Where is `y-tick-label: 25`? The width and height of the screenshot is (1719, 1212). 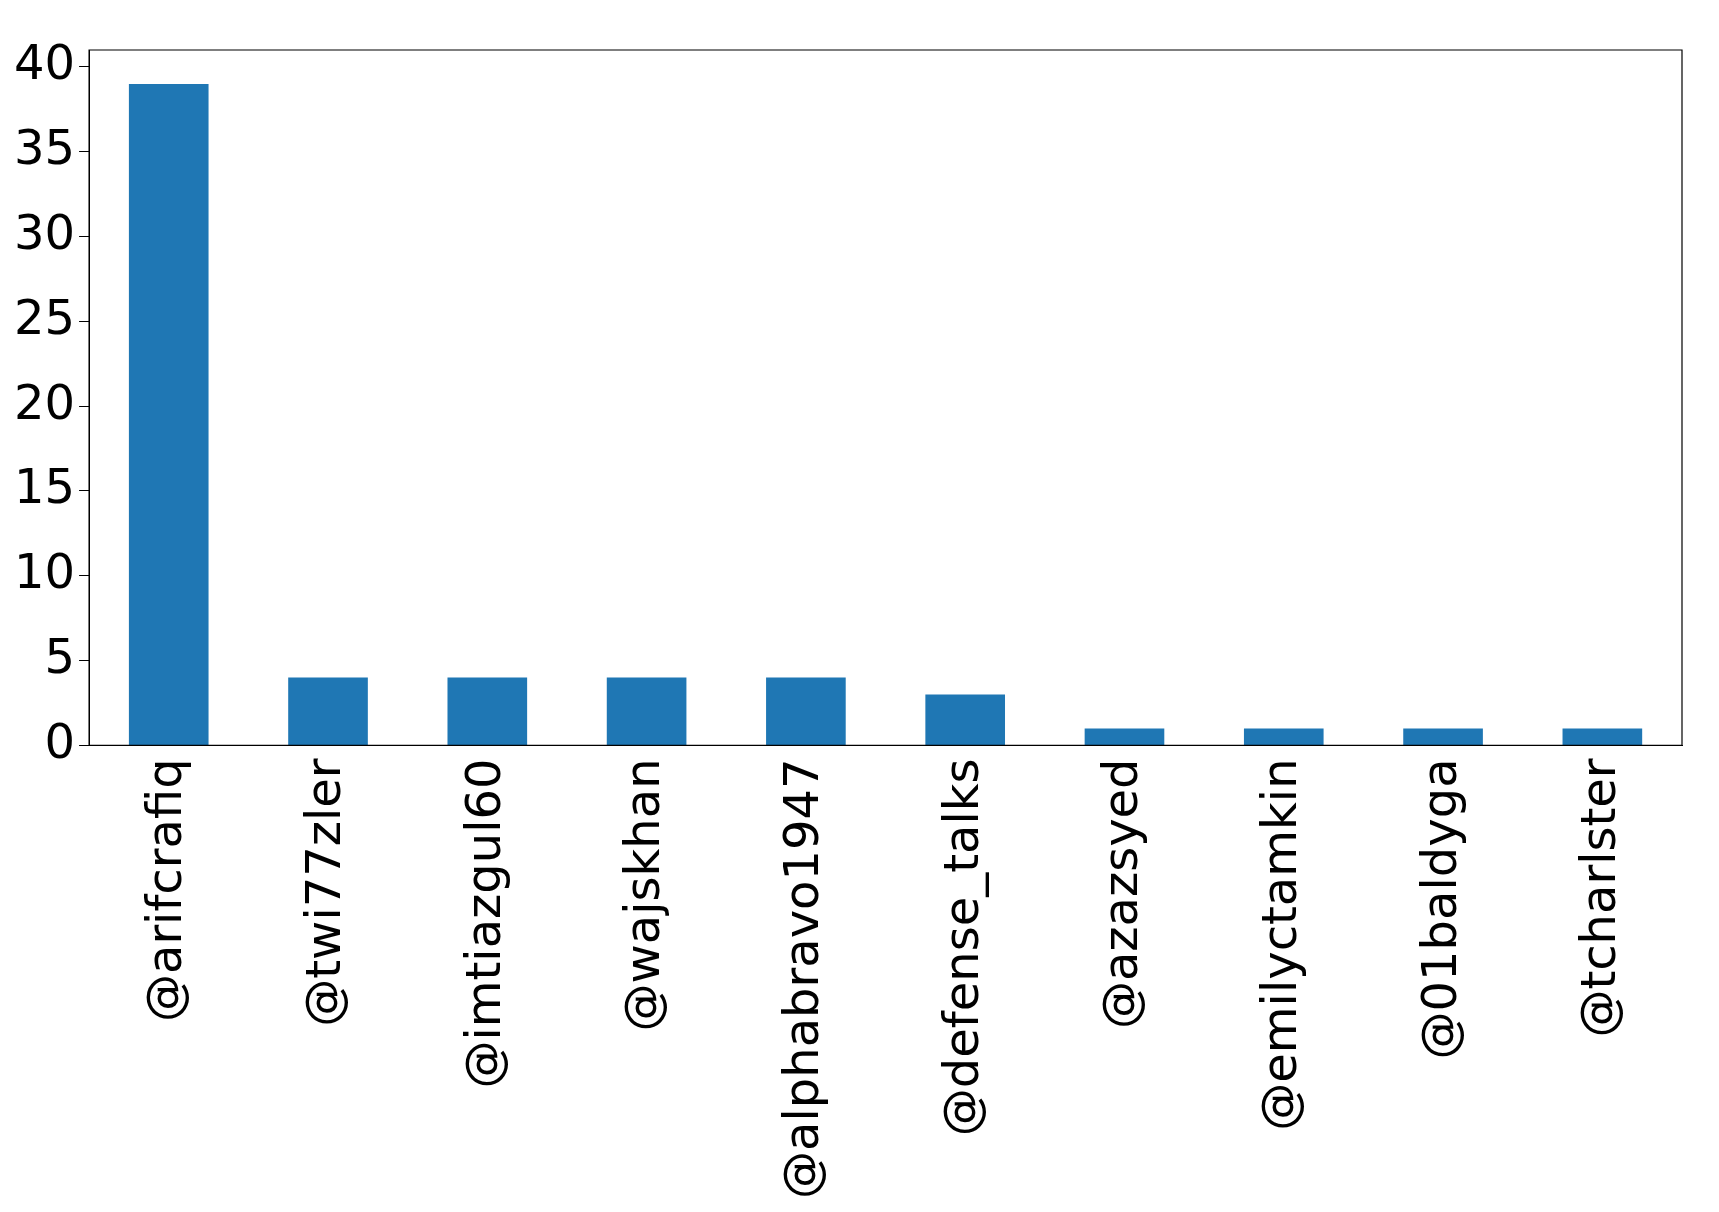 y-tick-label: 25 is located at coordinates (45, 316).